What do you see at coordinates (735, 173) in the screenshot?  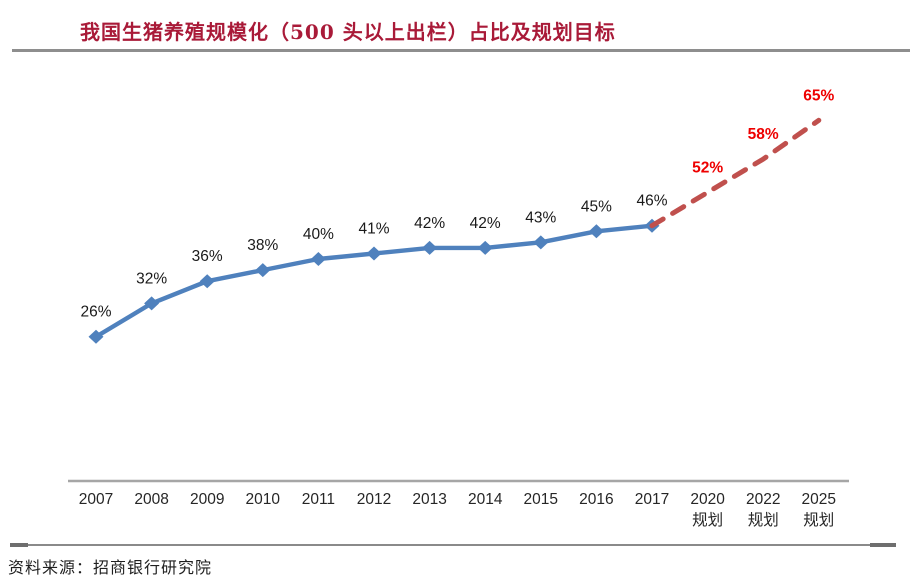 I see `plan-series-line` at bounding box center [735, 173].